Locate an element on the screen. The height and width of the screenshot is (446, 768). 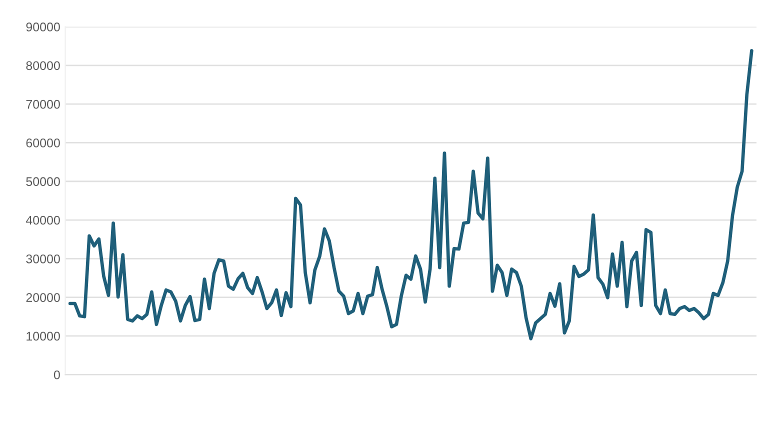
y-tick-label: 10000 is located at coordinates (43, 336).